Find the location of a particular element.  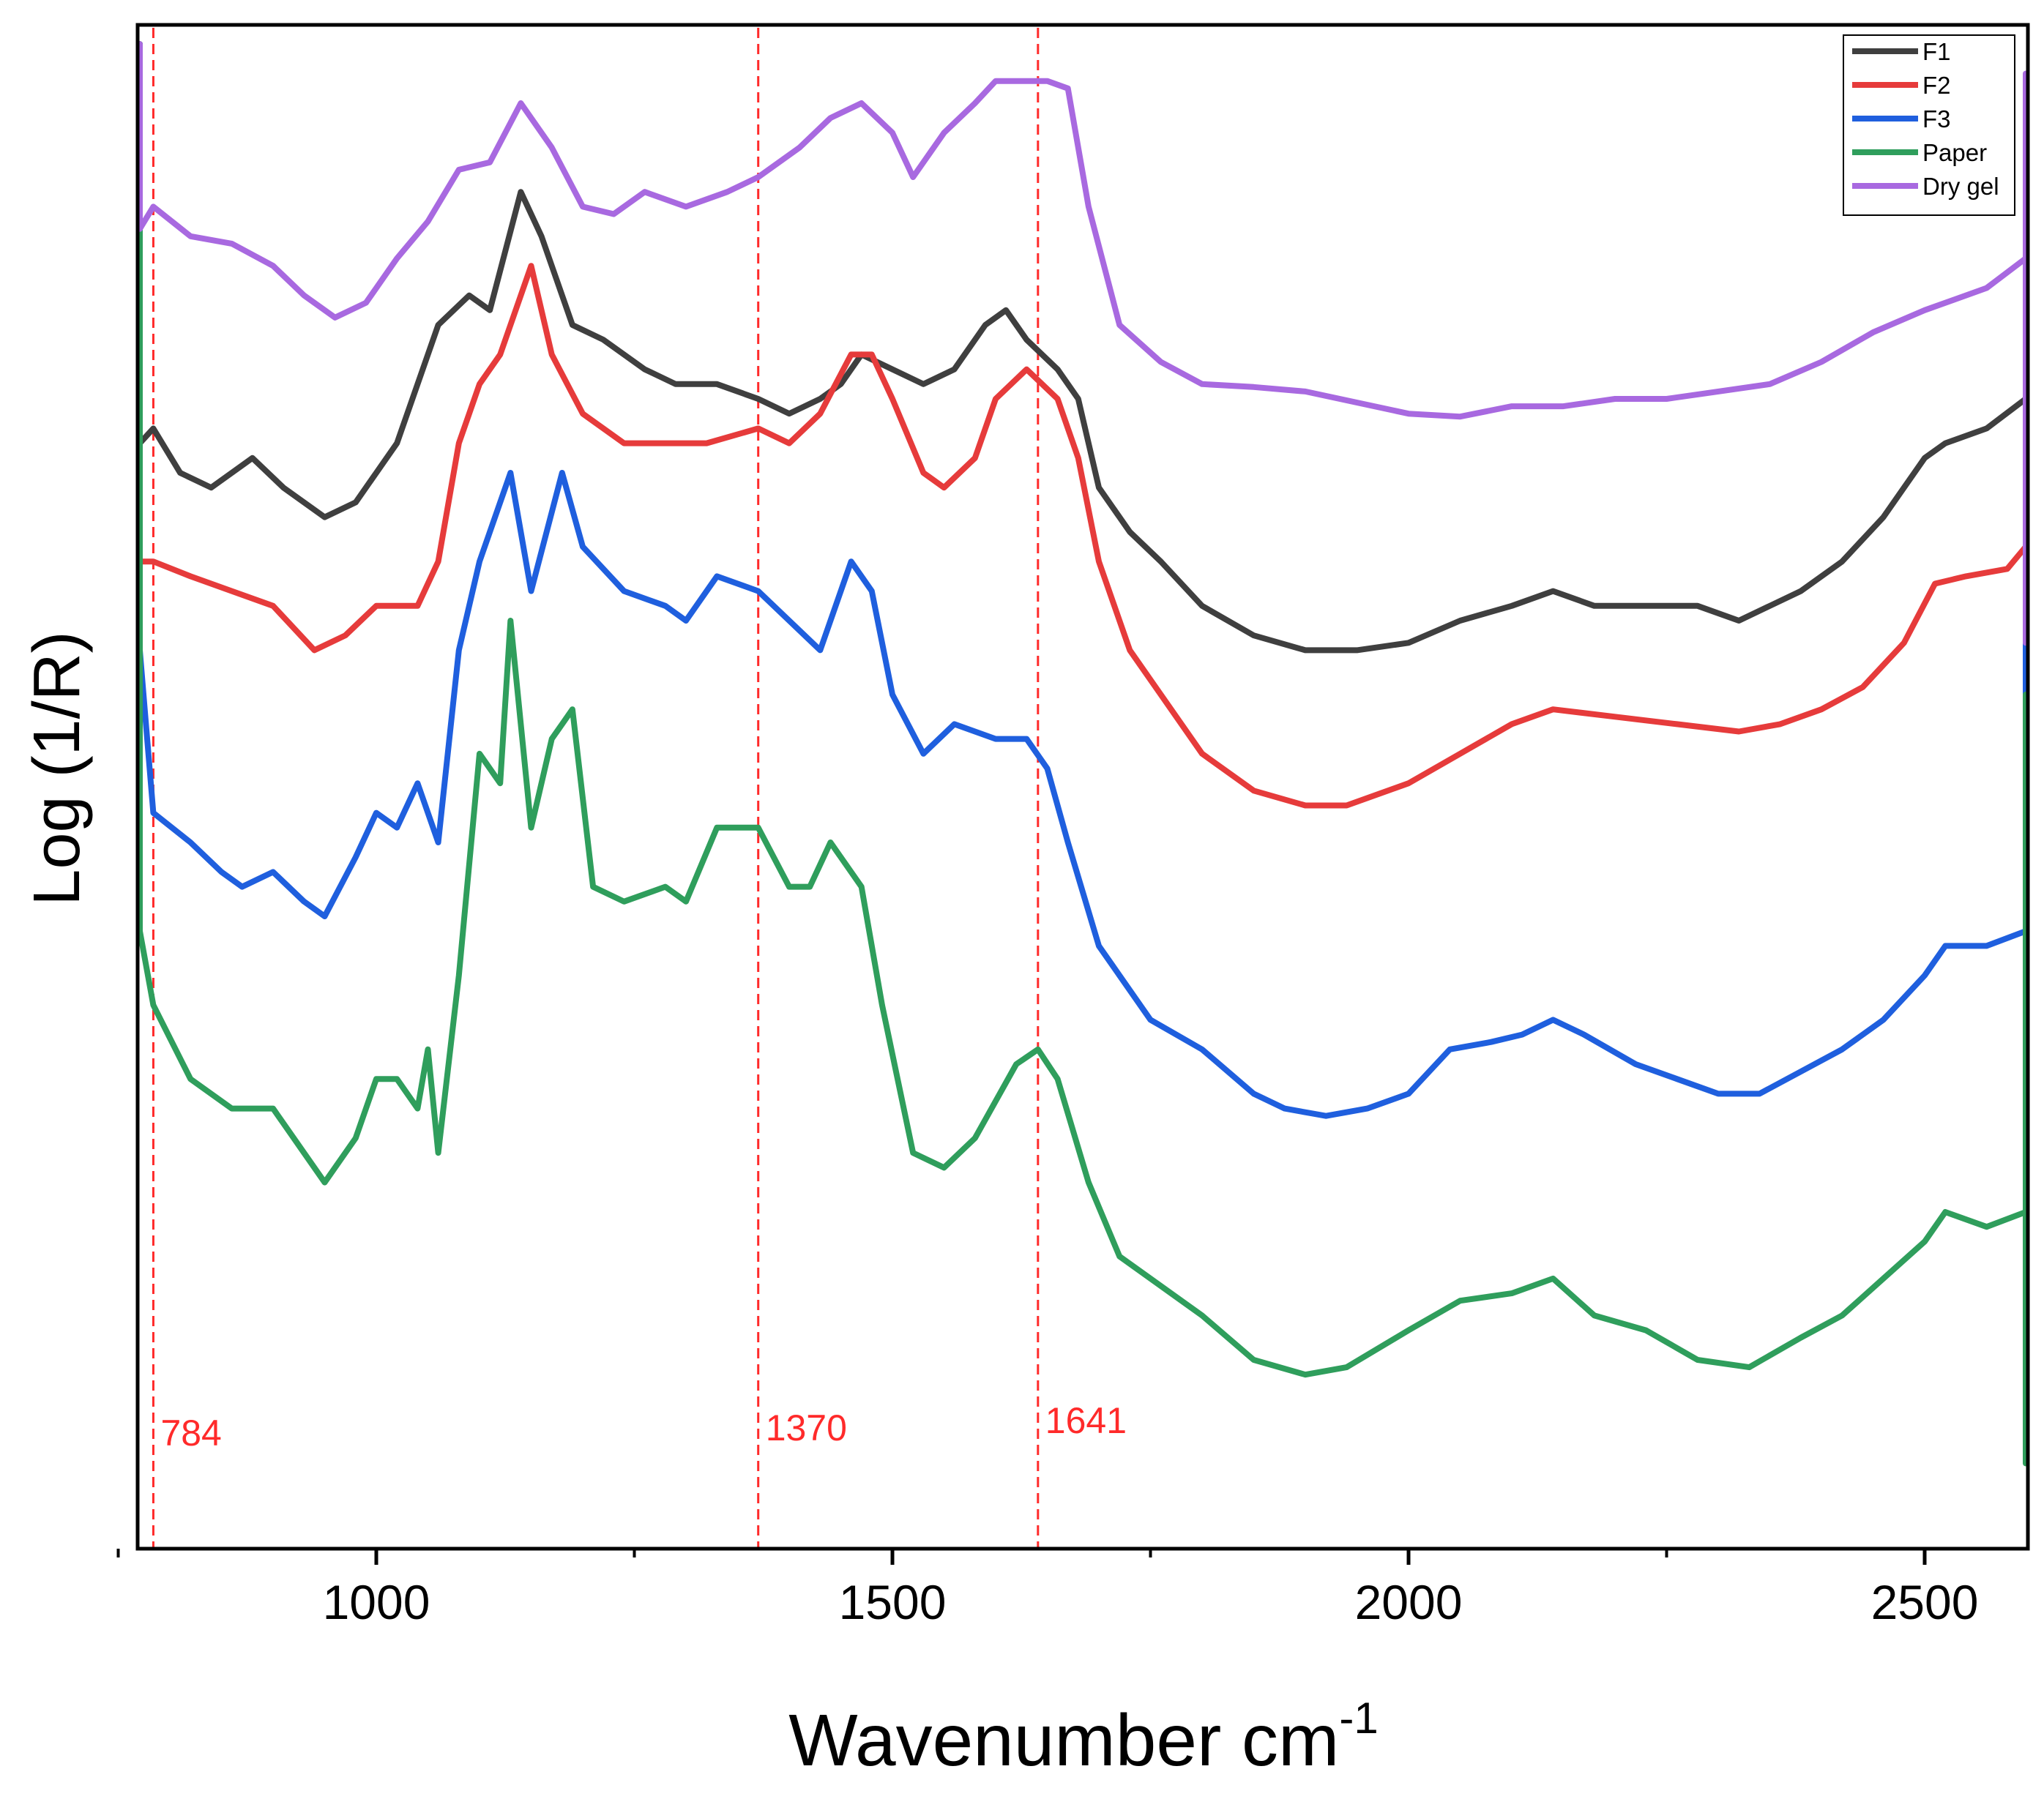

x-axis-title: Wavenumber cm-1 is located at coordinates (1083, 1738).